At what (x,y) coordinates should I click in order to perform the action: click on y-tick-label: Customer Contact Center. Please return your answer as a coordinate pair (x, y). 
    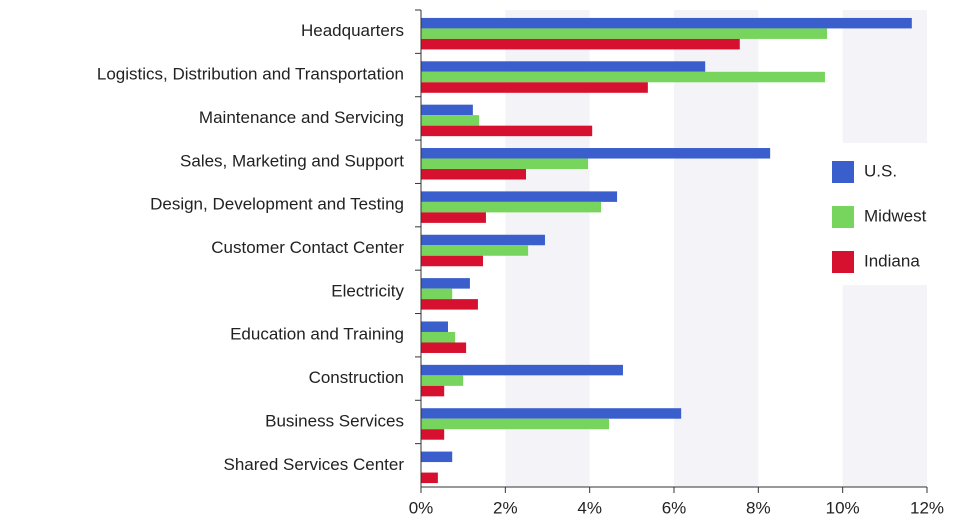
    Looking at the image, I should click on (307, 247).